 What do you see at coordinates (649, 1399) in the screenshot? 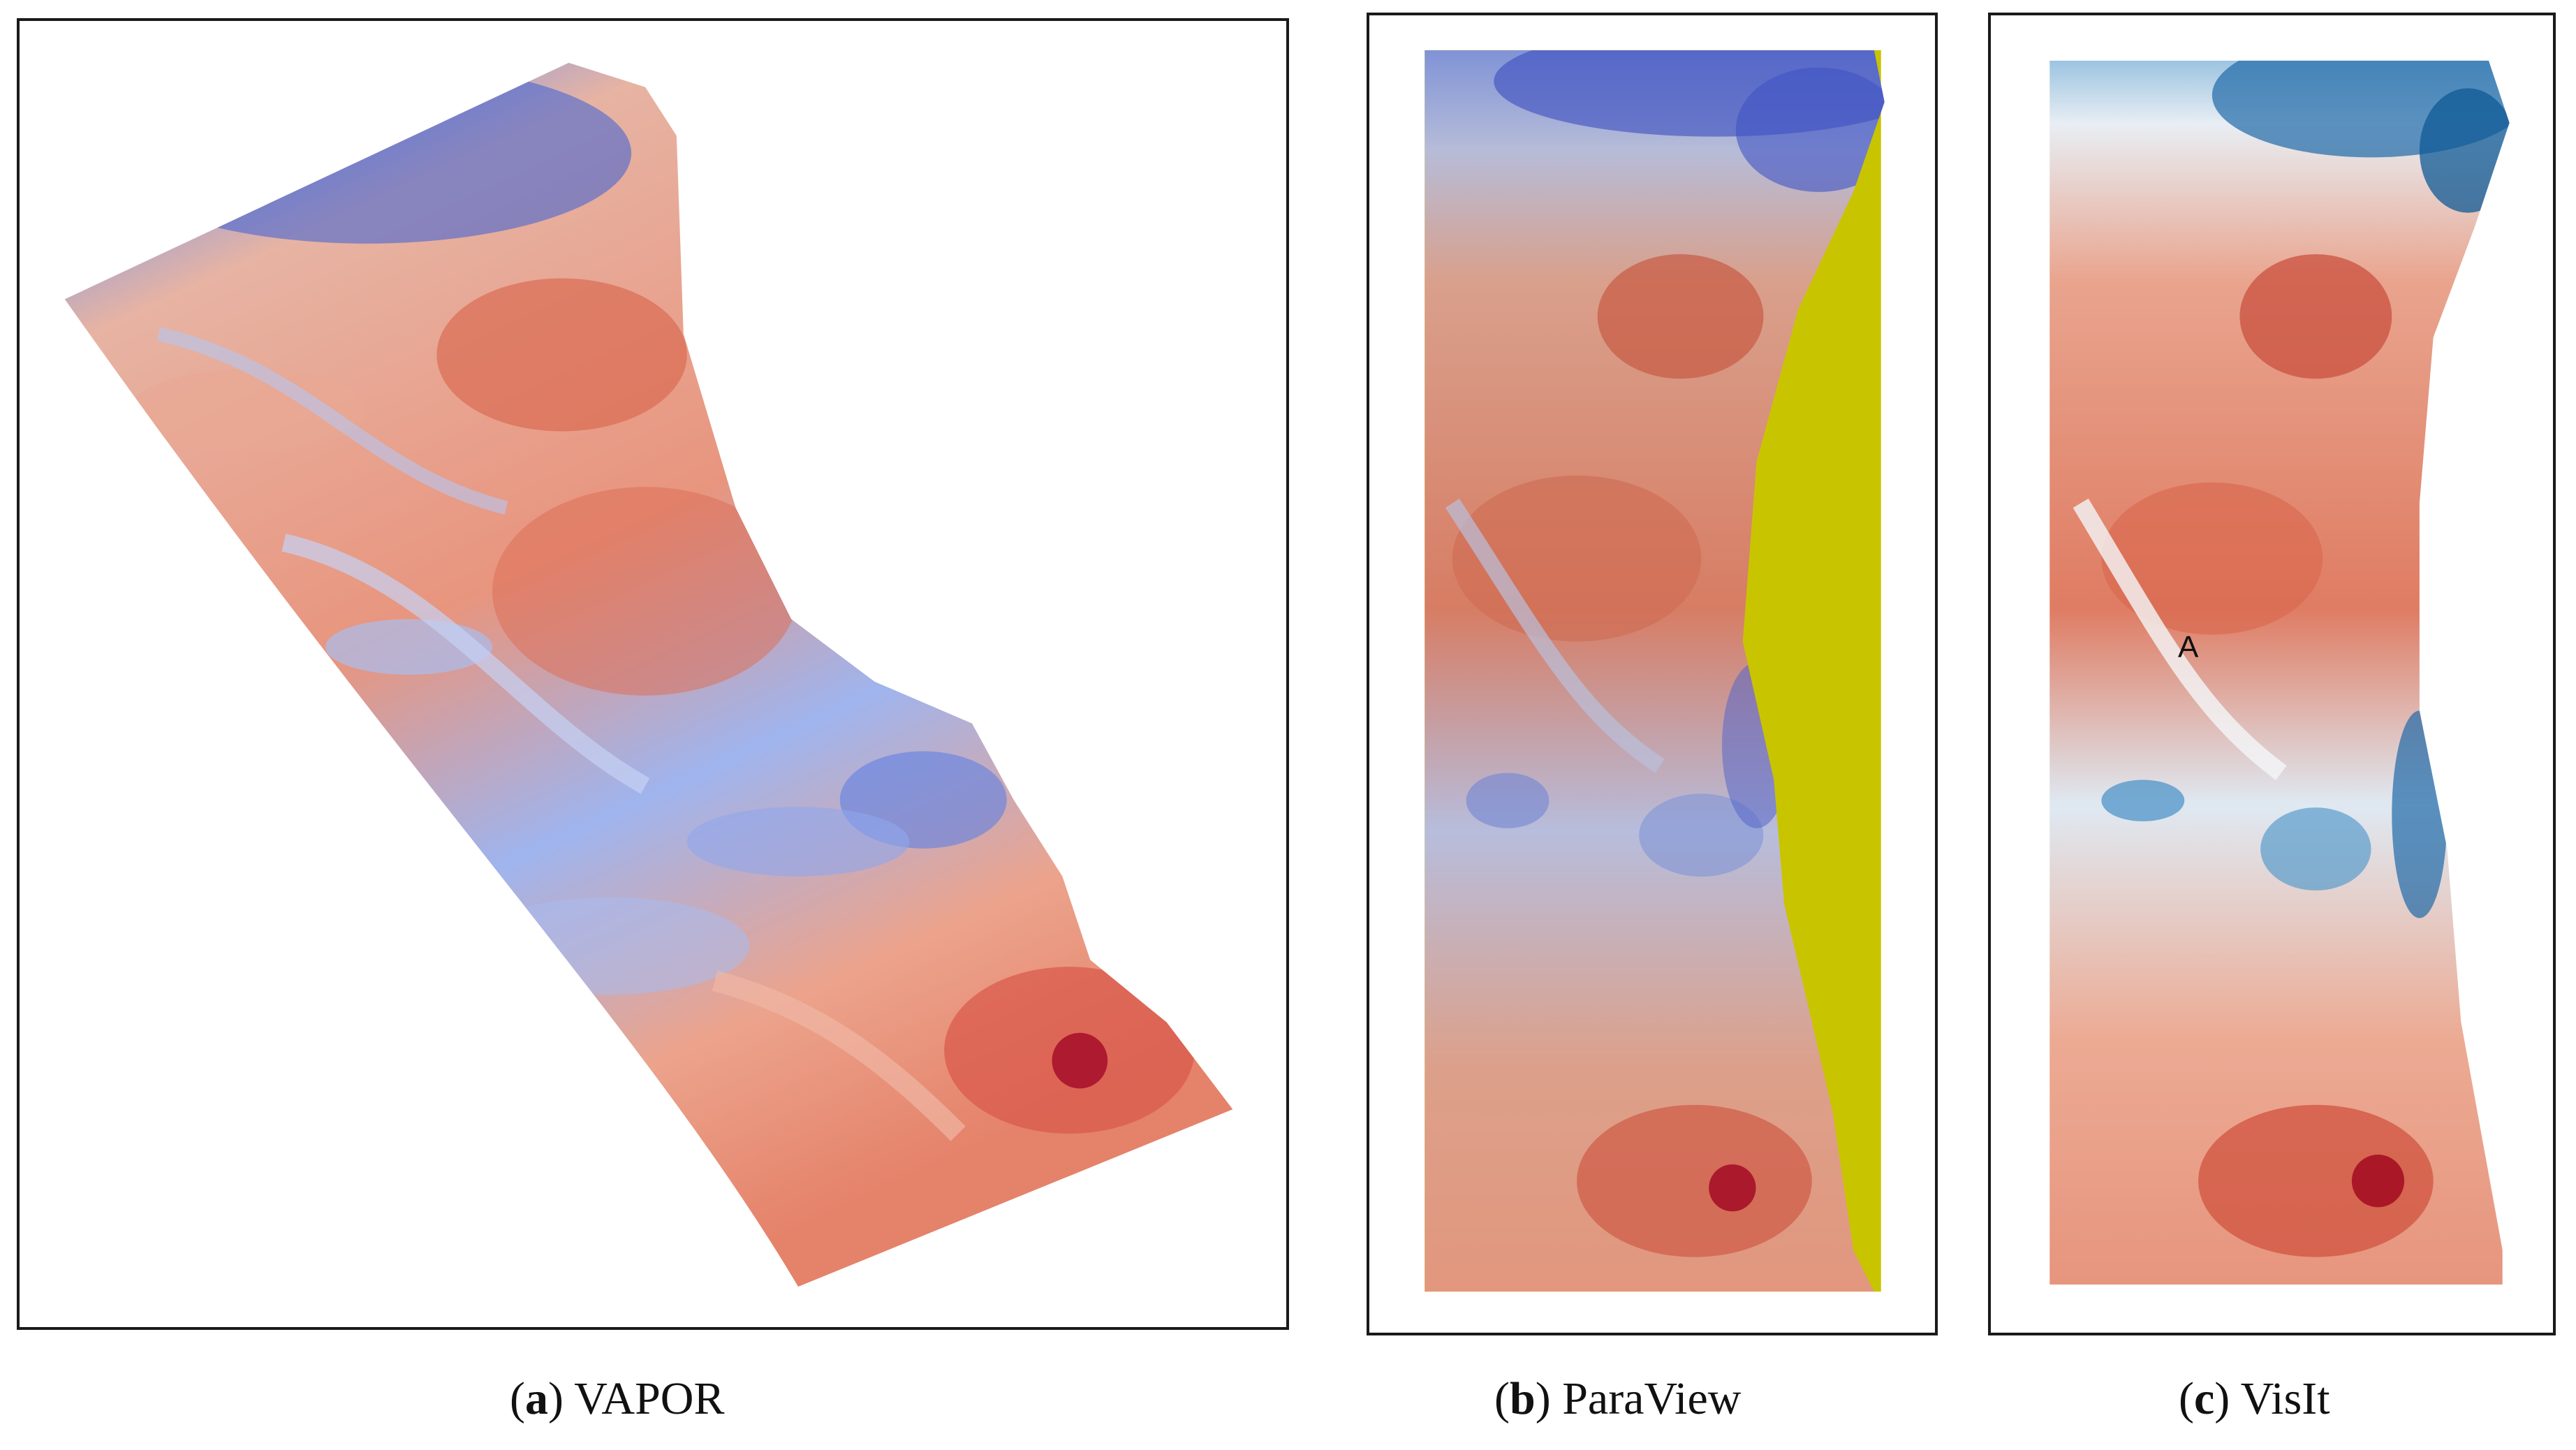
I see `caption-a-tool: VAPOR` at bounding box center [649, 1399].